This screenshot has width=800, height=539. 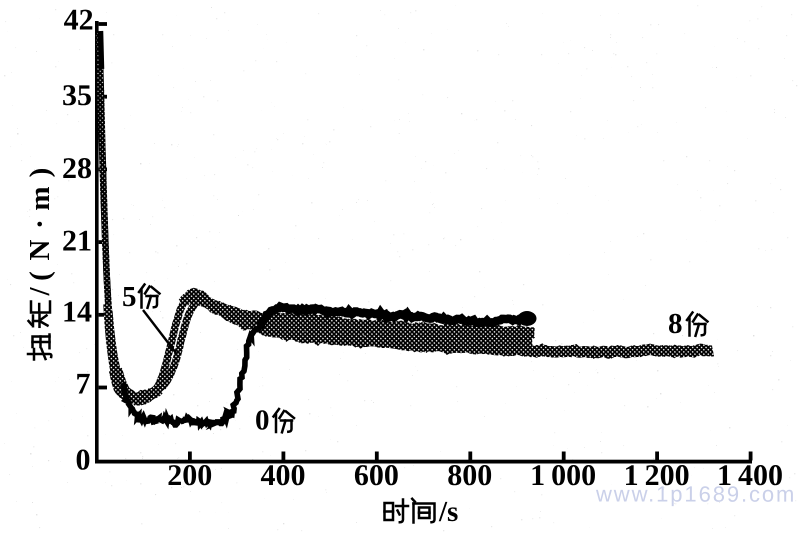 I want to click on svg-text: 7, so click(x=82, y=383).